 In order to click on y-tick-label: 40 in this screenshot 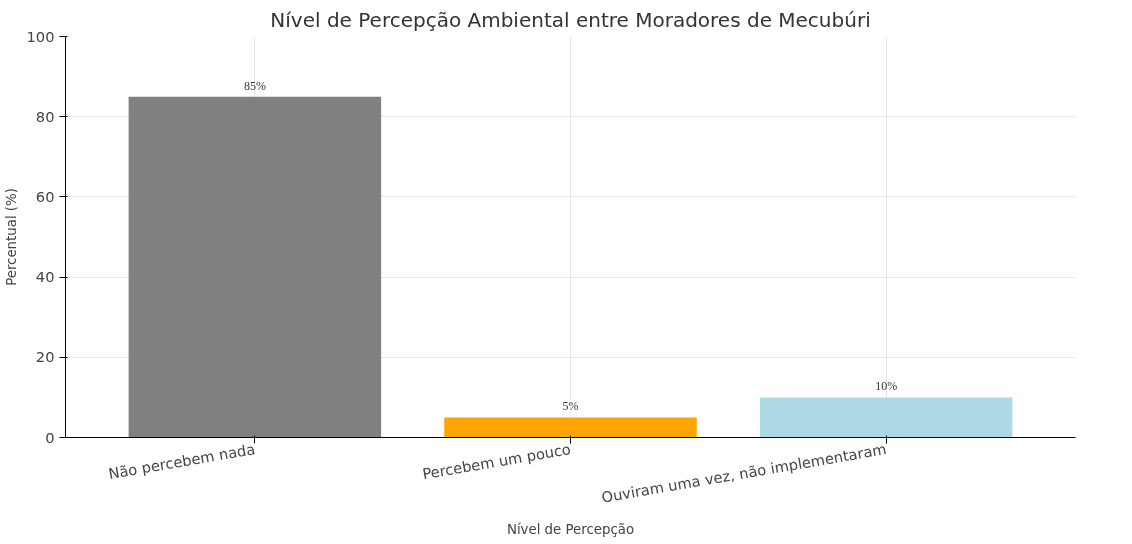, I will do `click(45, 277)`.